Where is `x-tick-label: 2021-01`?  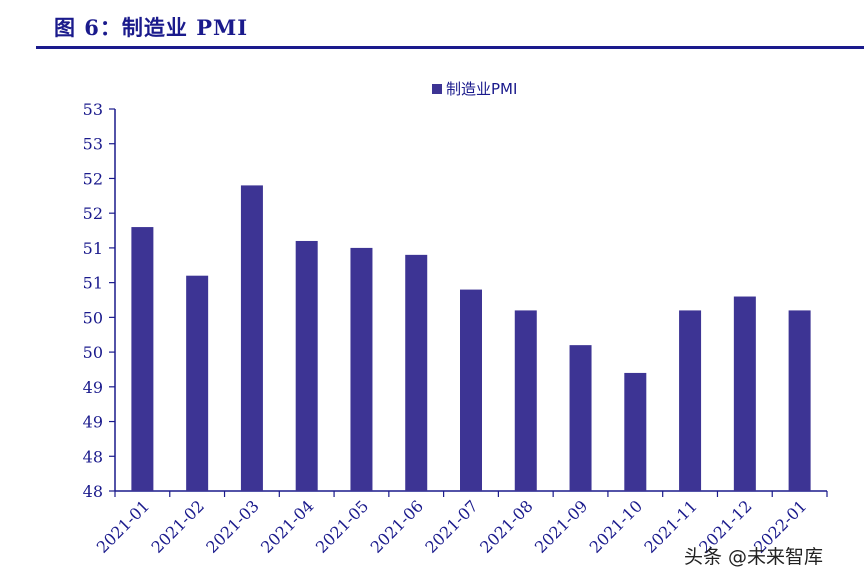
x-tick-label: 2021-01 is located at coordinates (123, 526).